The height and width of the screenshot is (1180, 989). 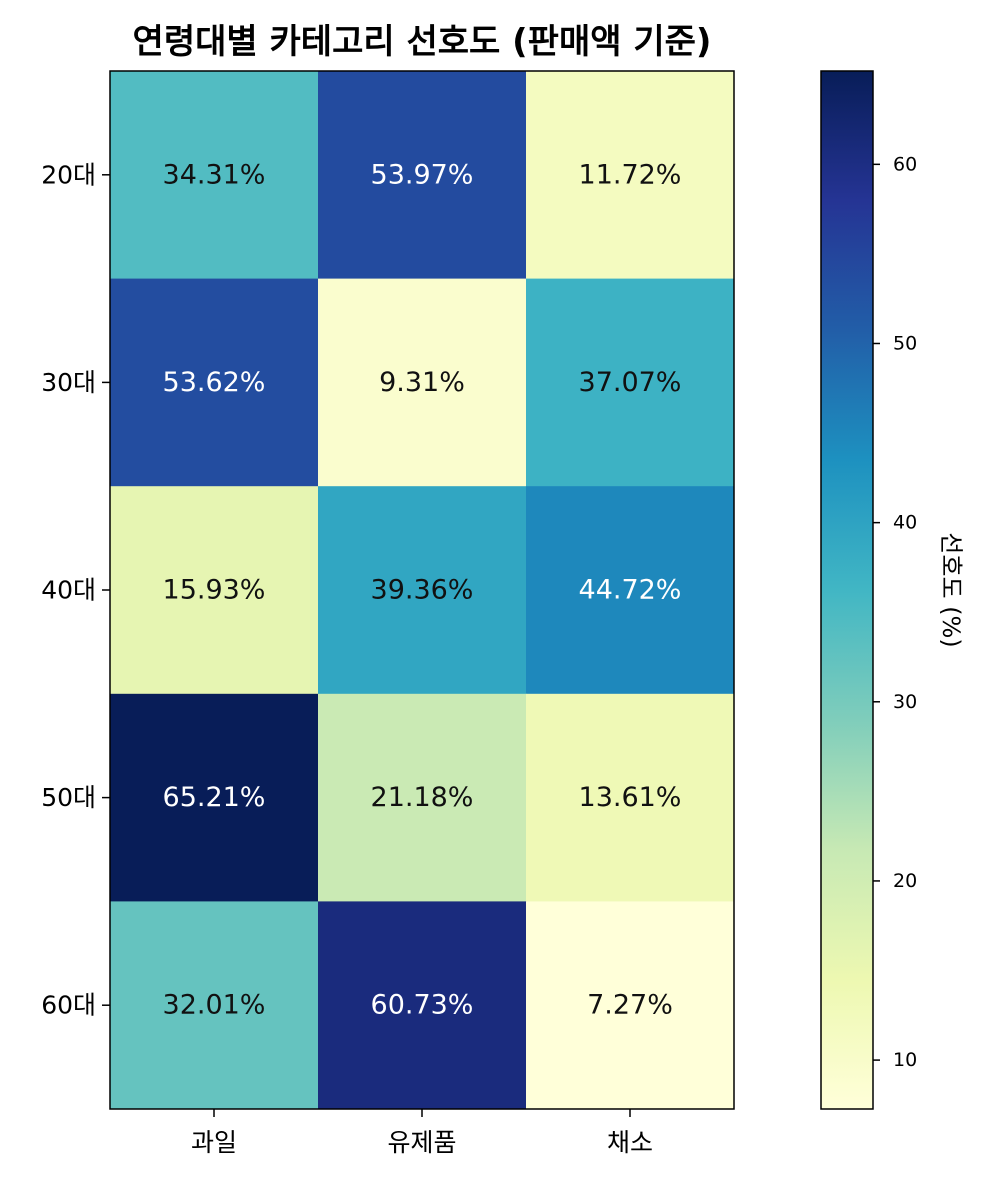 I want to click on y-tick-label: 30대, so click(x=68, y=382).